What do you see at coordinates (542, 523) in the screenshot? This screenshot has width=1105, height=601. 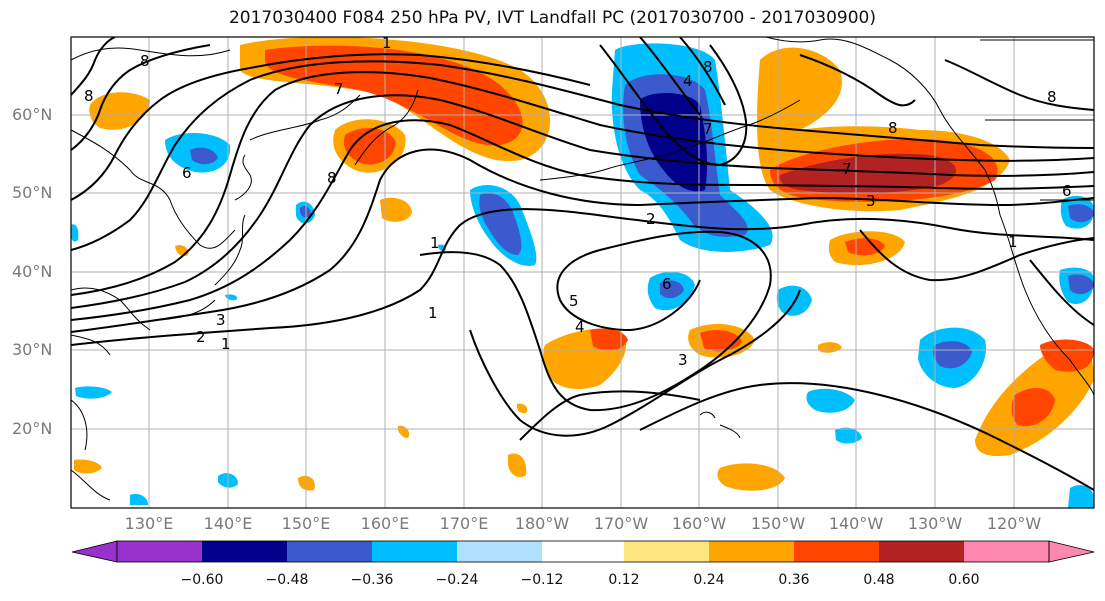 I see `lon-label-180w: 180°W` at bounding box center [542, 523].